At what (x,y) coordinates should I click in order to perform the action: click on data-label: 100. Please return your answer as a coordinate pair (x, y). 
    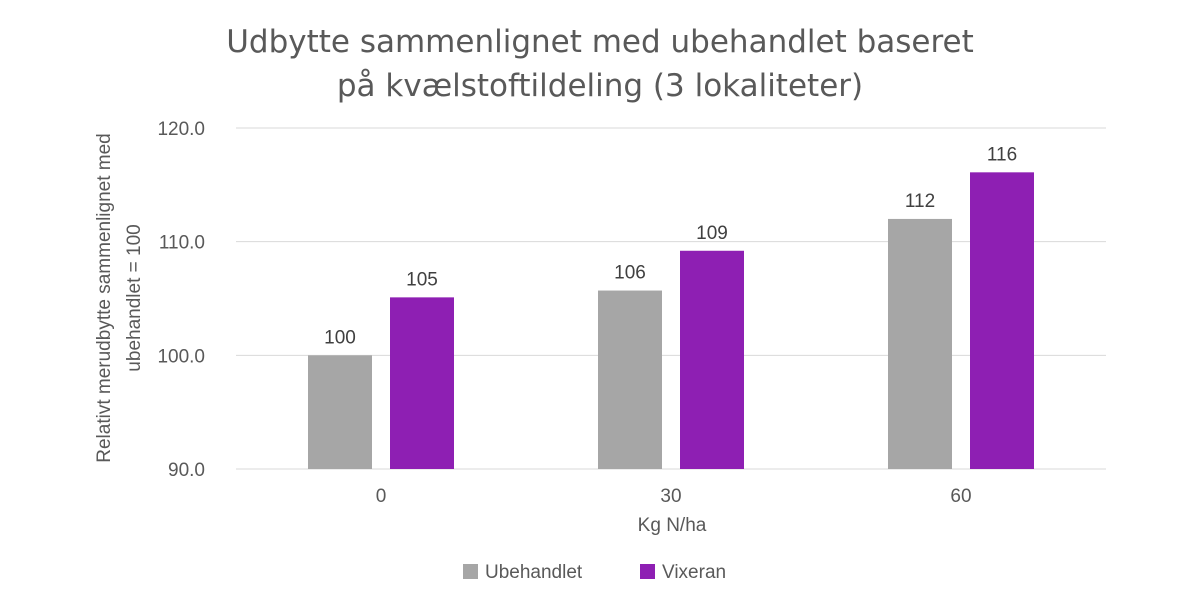
    Looking at the image, I should click on (340, 337).